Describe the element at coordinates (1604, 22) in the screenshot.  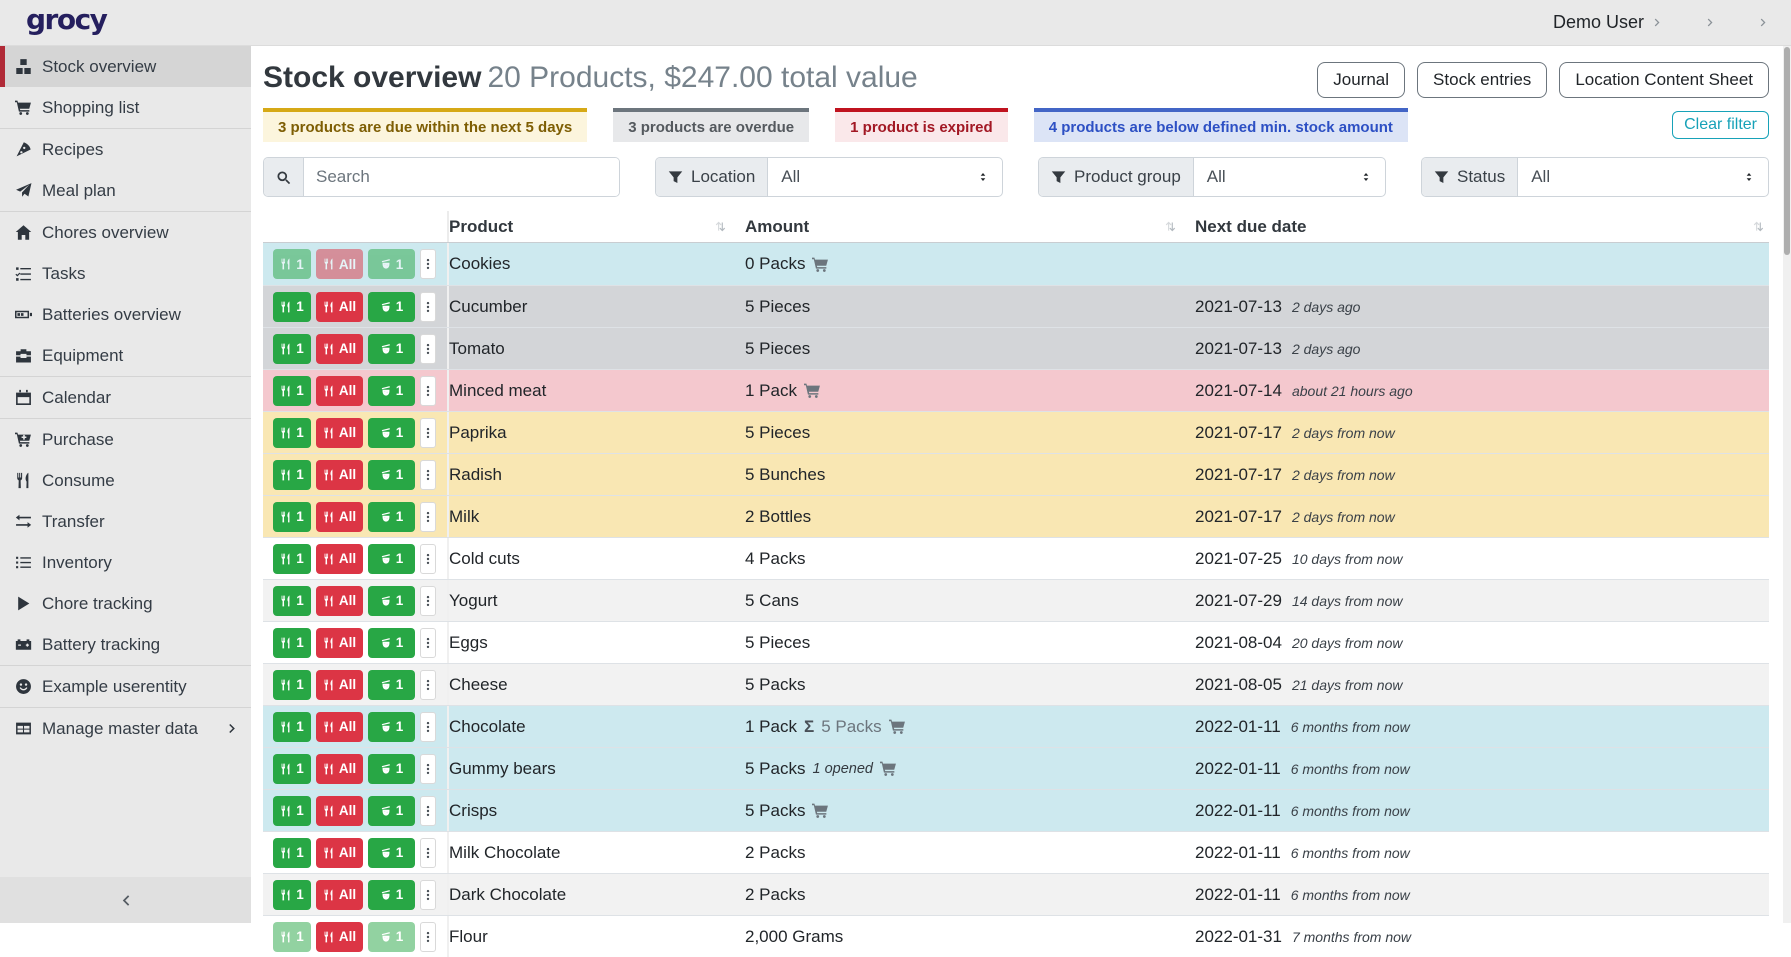
I see `user-menu: Demo User` at that location.